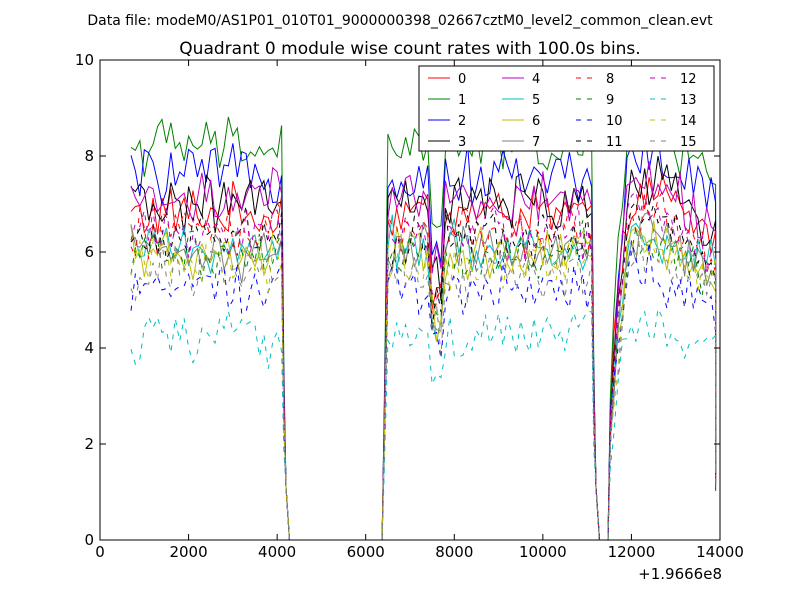 This screenshot has width=800, height=600. Describe the element at coordinates (536, 142) in the screenshot. I see `legend-label-7: 7` at that location.